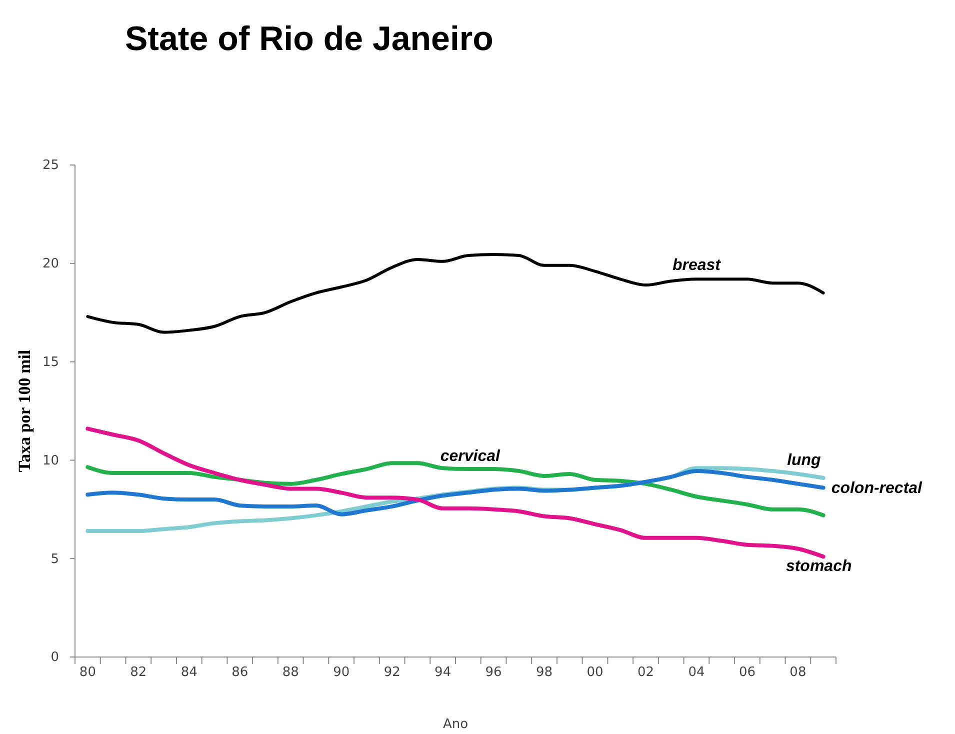 The height and width of the screenshot is (734, 955). What do you see at coordinates (341, 672) in the screenshot?
I see `x-tick-label: 90` at bounding box center [341, 672].